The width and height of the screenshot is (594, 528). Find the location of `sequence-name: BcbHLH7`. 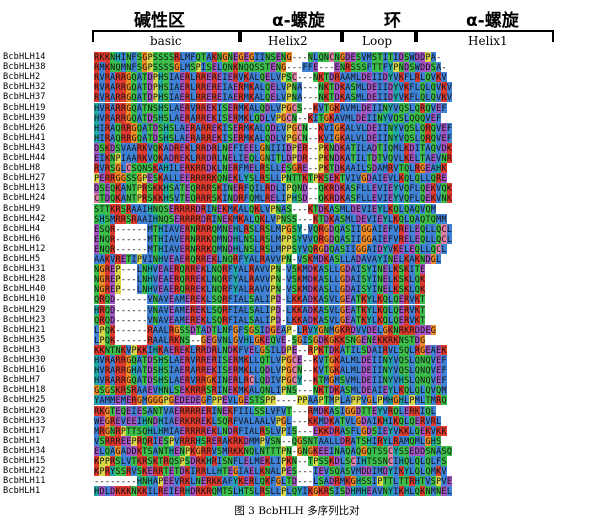

sequence-name: BcbHLH7 is located at coordinates (22, 380).